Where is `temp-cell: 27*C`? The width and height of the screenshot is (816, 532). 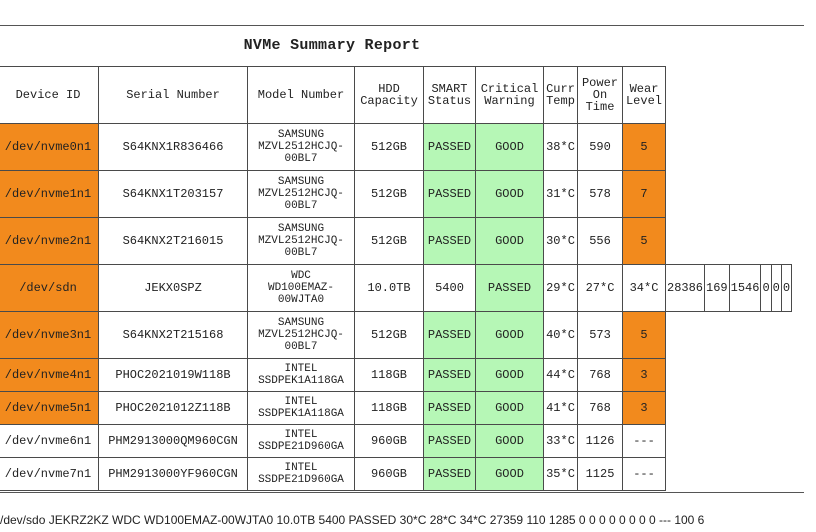
temp-cell: 27*C is located at coordinates (600, 288).